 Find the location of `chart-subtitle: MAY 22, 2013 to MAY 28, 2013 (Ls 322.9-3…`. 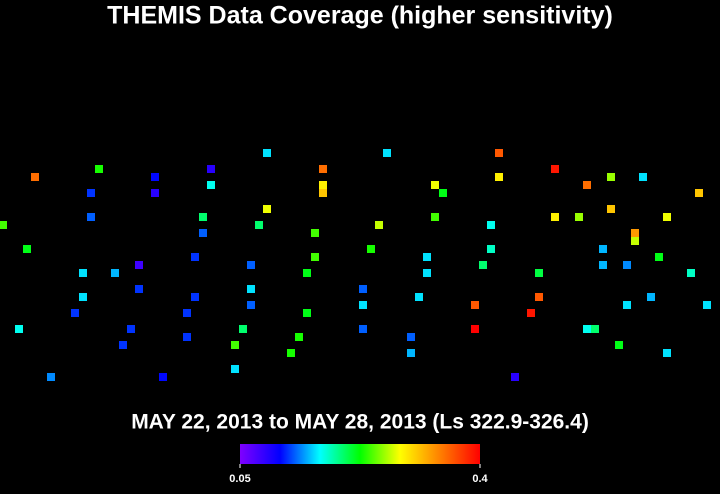

chart-subtitle: MAY 22, 2013 to MAY 28, 2013 (Ls 322.9-3… is located at coordinates (360, 422).